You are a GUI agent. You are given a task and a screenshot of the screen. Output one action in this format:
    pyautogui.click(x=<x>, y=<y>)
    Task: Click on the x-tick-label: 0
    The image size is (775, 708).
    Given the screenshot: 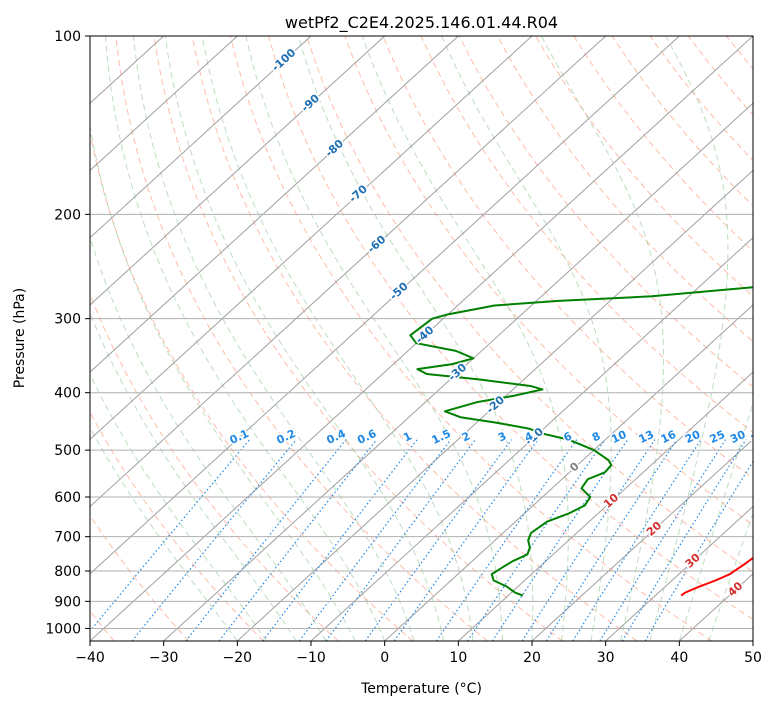 What is the action you would take?
    pyautogui.click(x=384, y=658)
    